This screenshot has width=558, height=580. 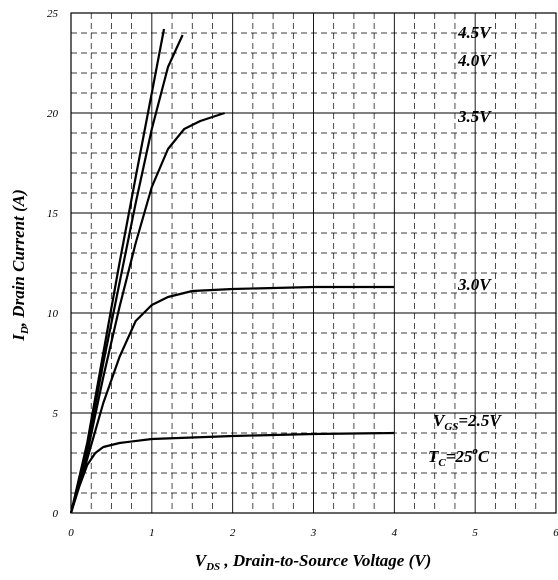 What do you see at coordinates (18, 258) in the screenshot?
I see `y-axis-title-rest: , Drain Current (A)` at bounding box center [18, 258].